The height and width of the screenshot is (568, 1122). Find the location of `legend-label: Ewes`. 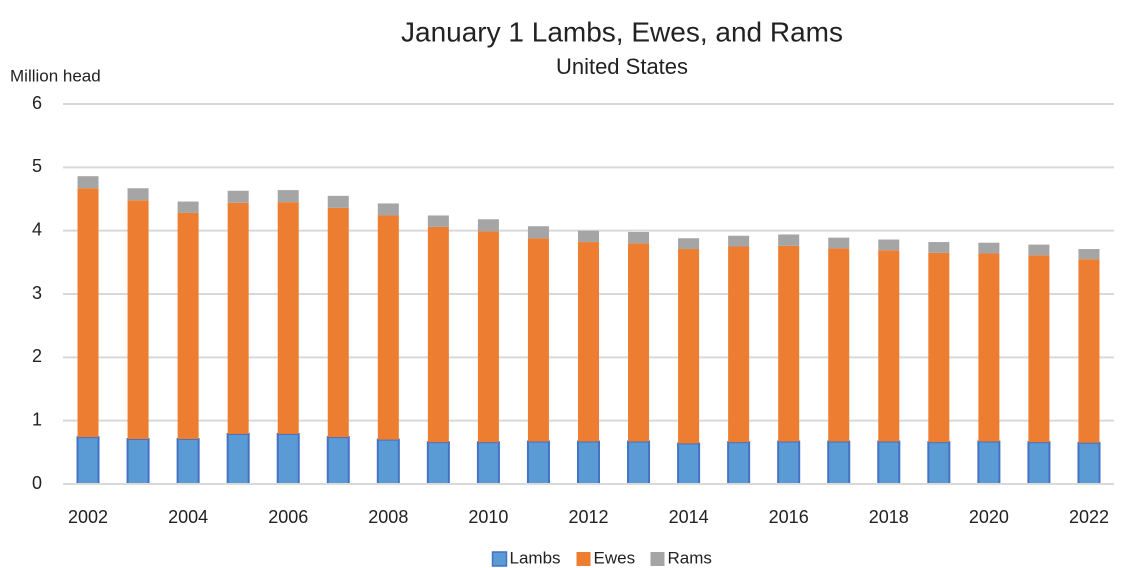

legend-label: Ewes is located at coordinates (615, 557).